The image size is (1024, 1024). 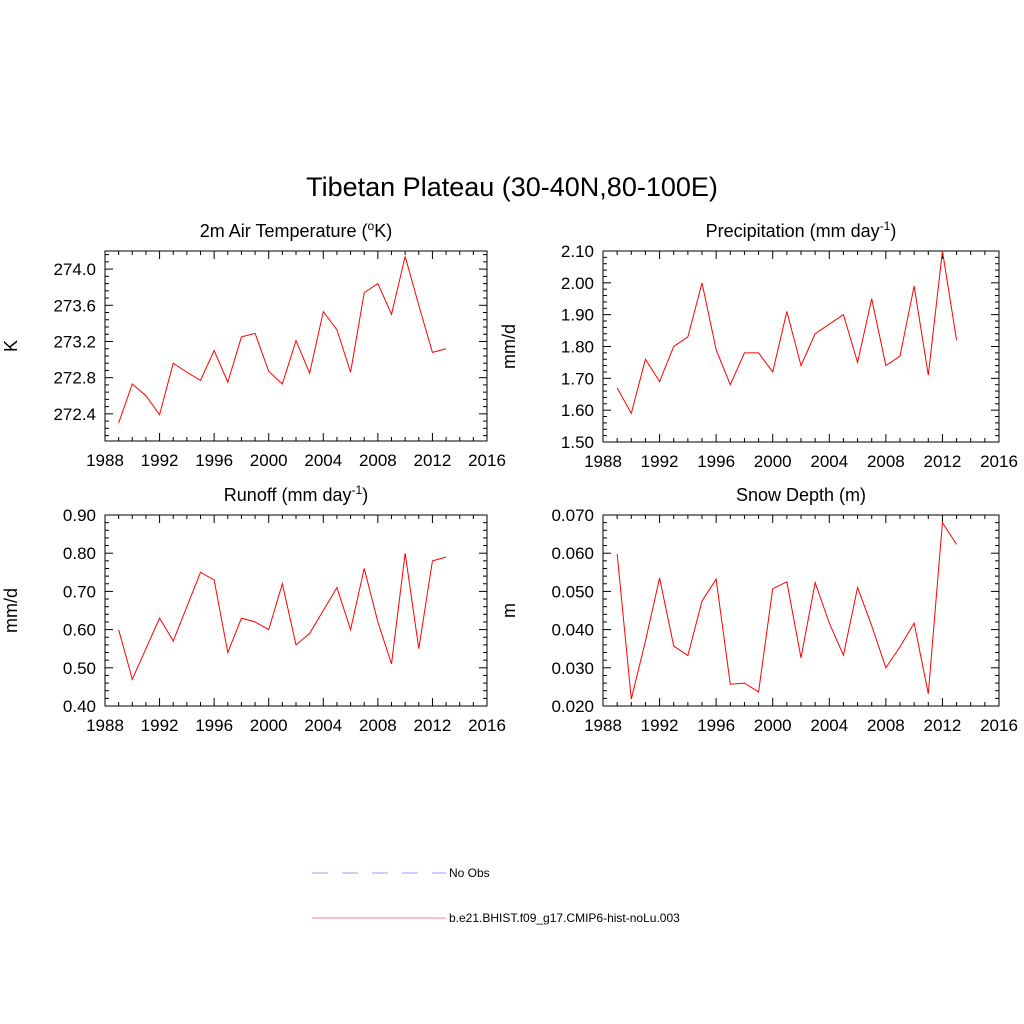 What do you see at coordinates (572, 630) in the screenshot?
I see `y-tick-label: 0.040` at bounding box center [572, 630].